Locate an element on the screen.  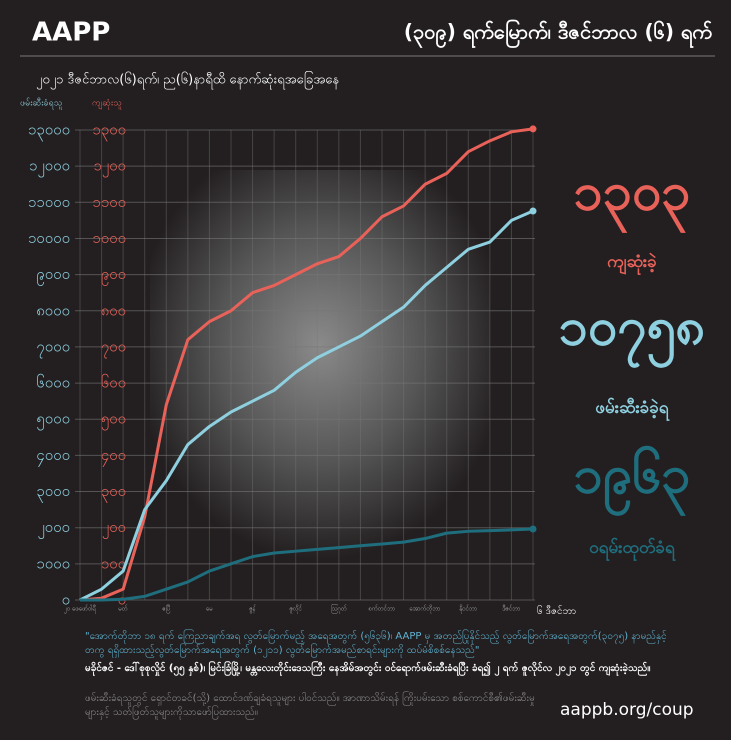
x-tick-label: ဇူလိုင် is located at coordinates (295, 609).